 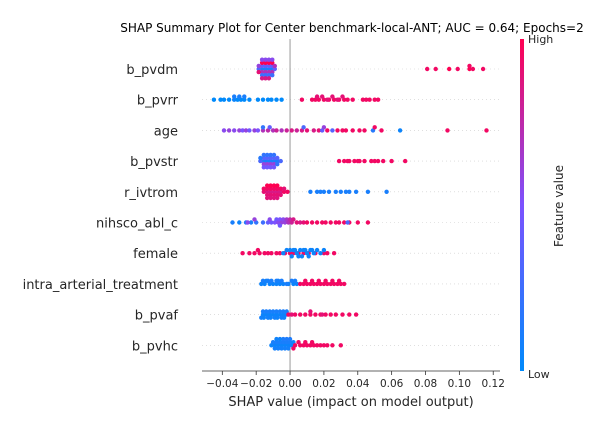 What do you see at coordinates (392, 384) in the screenshot?
I see `x-tick-label: 0.06` at bounding box center [392, 384].